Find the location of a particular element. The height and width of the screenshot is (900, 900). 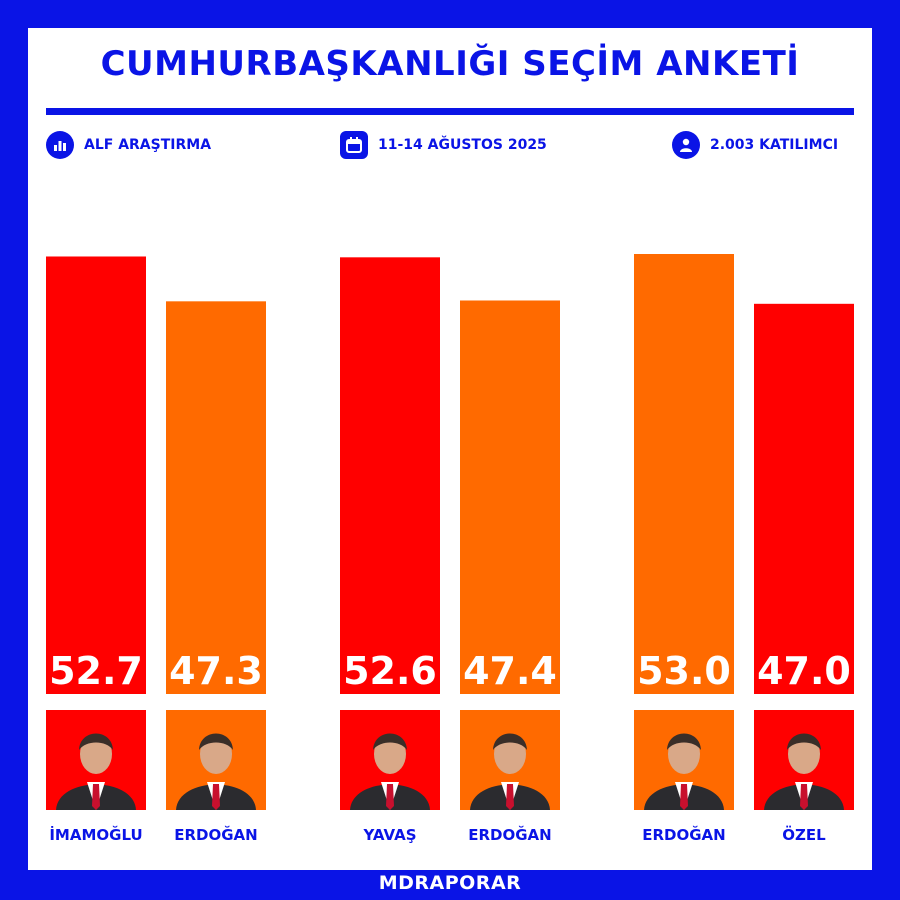

footer-brand: MDRAPORAR is located at coordinates (450, 883).